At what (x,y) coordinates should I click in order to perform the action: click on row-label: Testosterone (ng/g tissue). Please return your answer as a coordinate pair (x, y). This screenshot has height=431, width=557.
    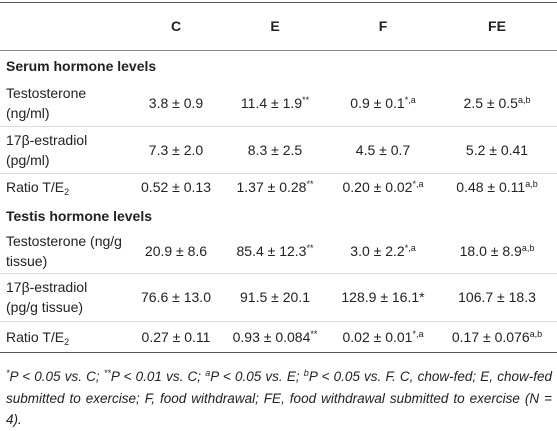
    Looking at the image, I should click on (64, 251).